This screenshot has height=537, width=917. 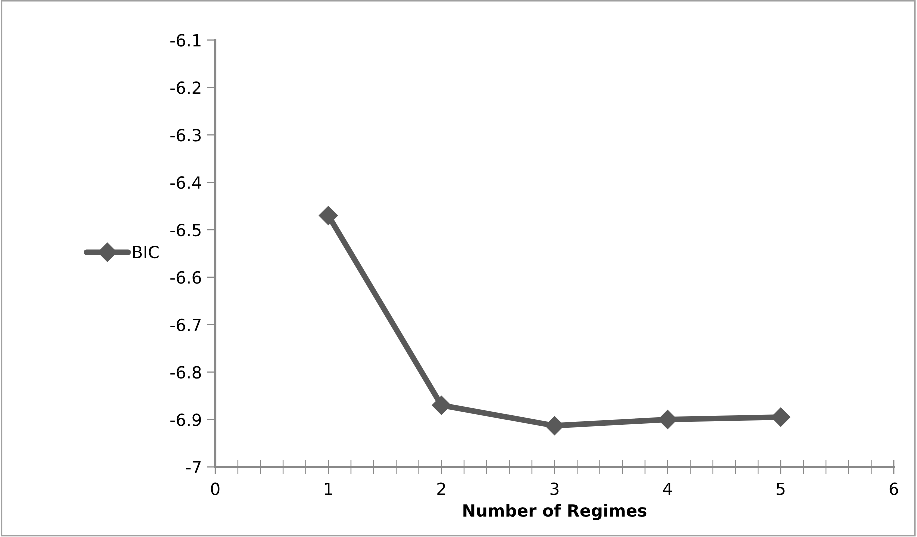 I want to click on y-tick-label: -6.9, so click(x=186, y=420).